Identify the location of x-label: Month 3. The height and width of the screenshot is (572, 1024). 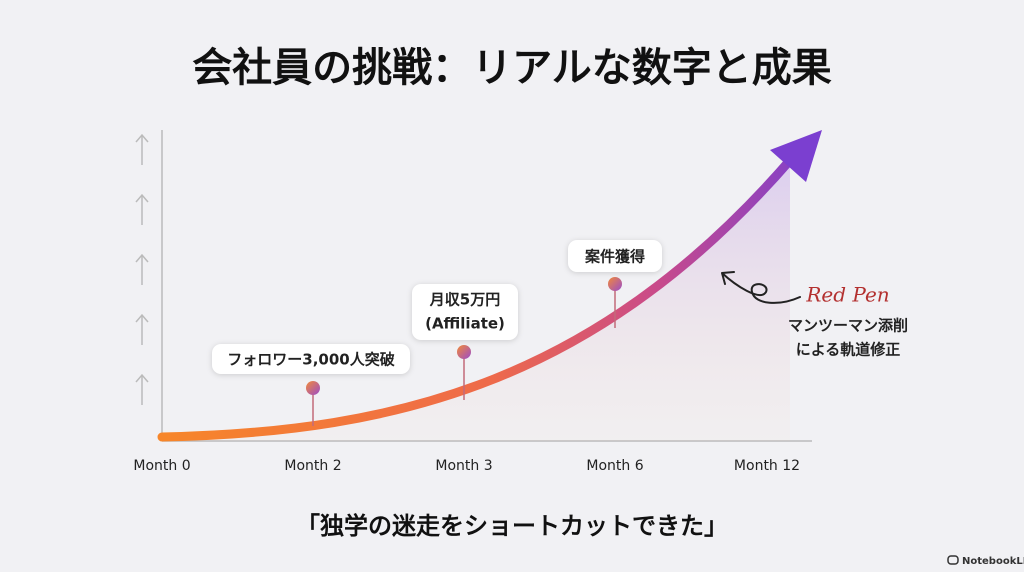
(463, 466).